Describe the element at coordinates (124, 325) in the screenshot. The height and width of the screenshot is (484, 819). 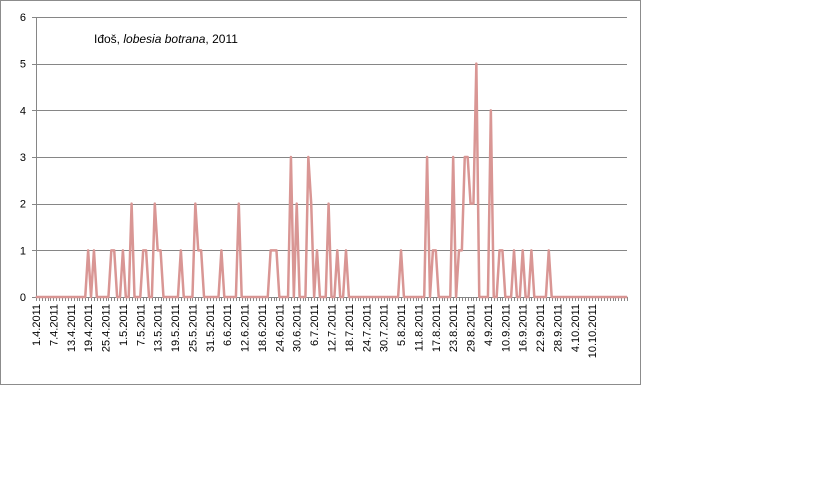
I see `x-tick-label: 1.5.2011` at that location.